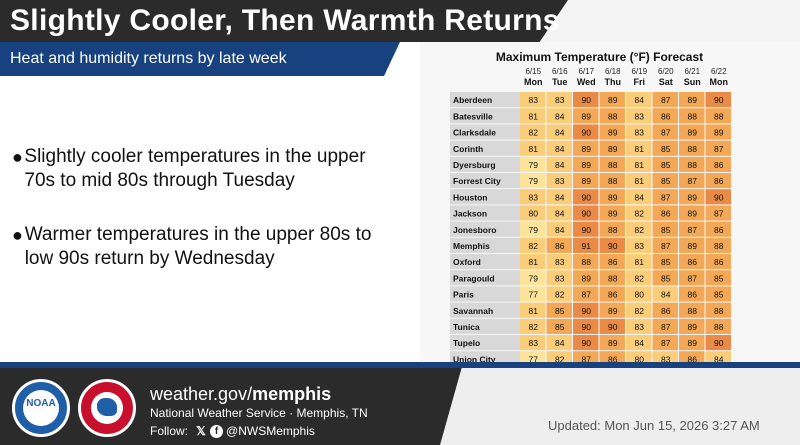  Describe the element at coordinates (270, 431) in the screenshot. I see `social-handle: @NWSMemphis` at that location.